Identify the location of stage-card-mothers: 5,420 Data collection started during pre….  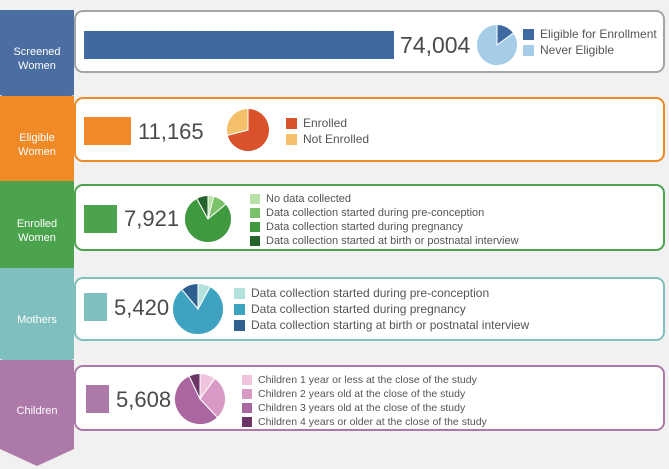
(369, 309).